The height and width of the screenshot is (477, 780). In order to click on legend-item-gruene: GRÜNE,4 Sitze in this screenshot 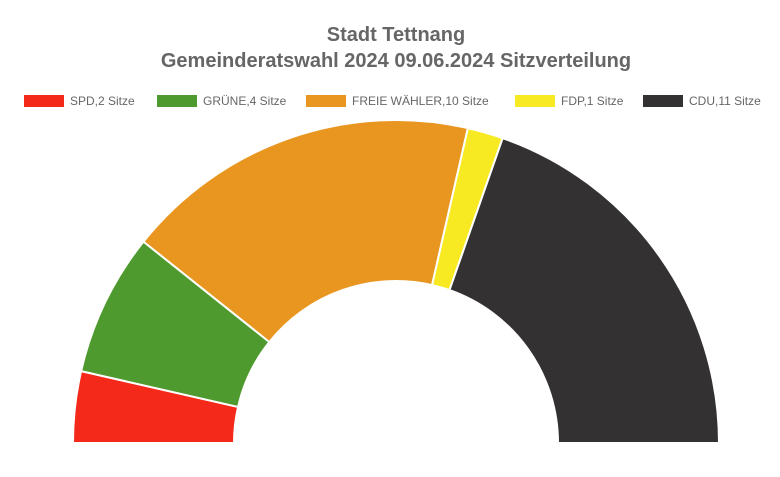, I will do `click(221, 101)`.